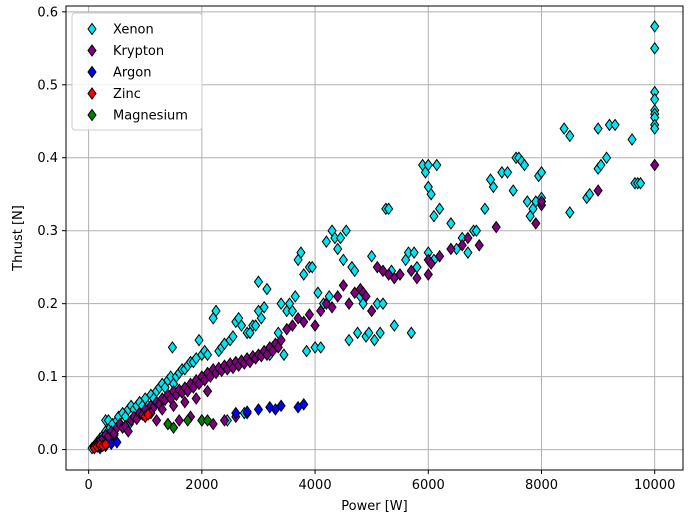  I want to click on x-tick-label: 0, so click(89, 485).